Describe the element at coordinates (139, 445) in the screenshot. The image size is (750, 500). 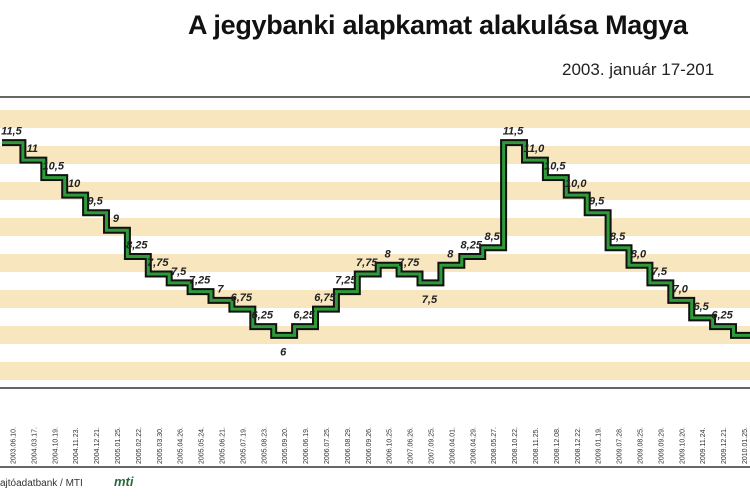
I see `x-tick-label: 2005.02.22.` at that location.